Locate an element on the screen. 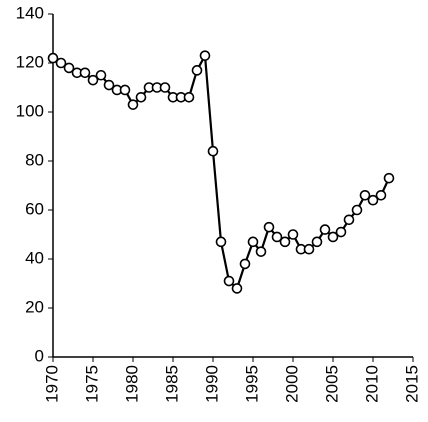  y-tick-label: 100 is located at coordinates (30, 110).